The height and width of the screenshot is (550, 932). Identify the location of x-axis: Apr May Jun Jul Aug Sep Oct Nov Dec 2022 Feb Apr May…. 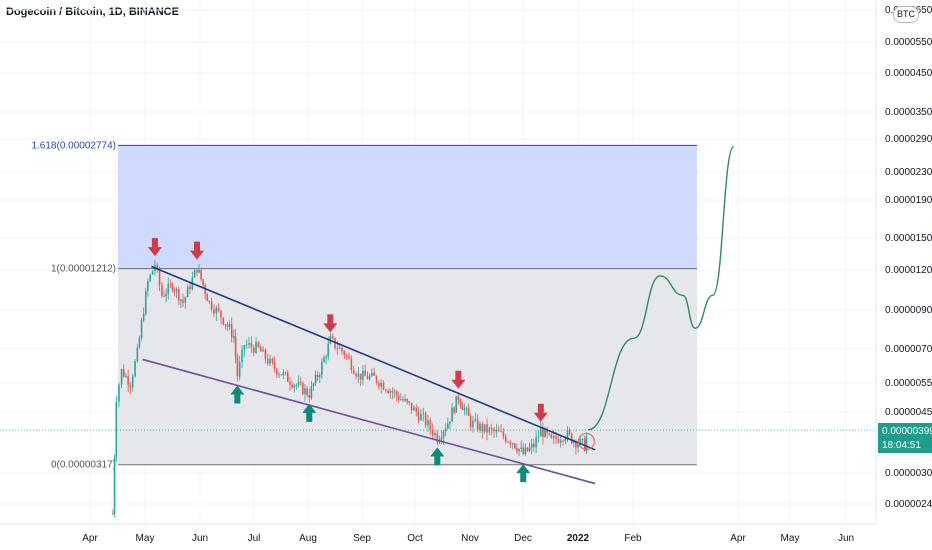
(438, 533).